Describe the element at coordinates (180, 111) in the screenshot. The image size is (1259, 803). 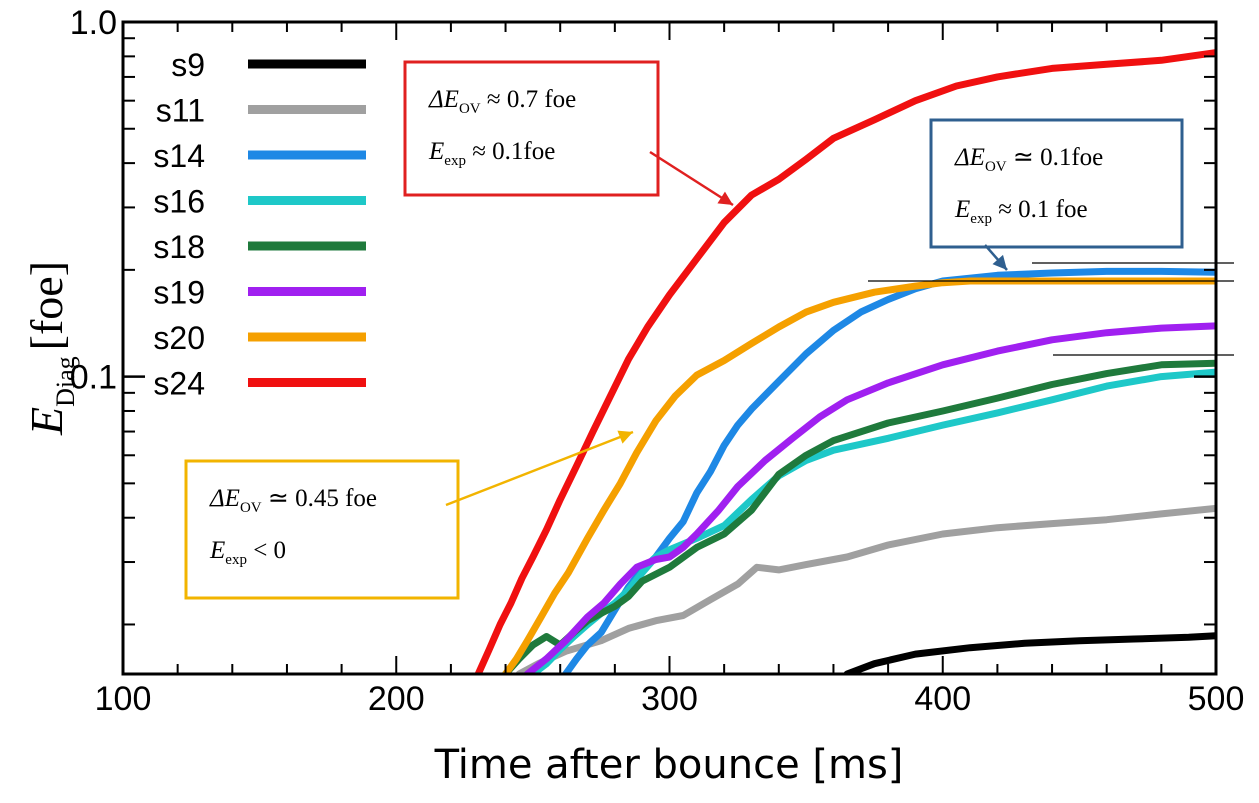
I see `legend-label-s11: s11` at that location.